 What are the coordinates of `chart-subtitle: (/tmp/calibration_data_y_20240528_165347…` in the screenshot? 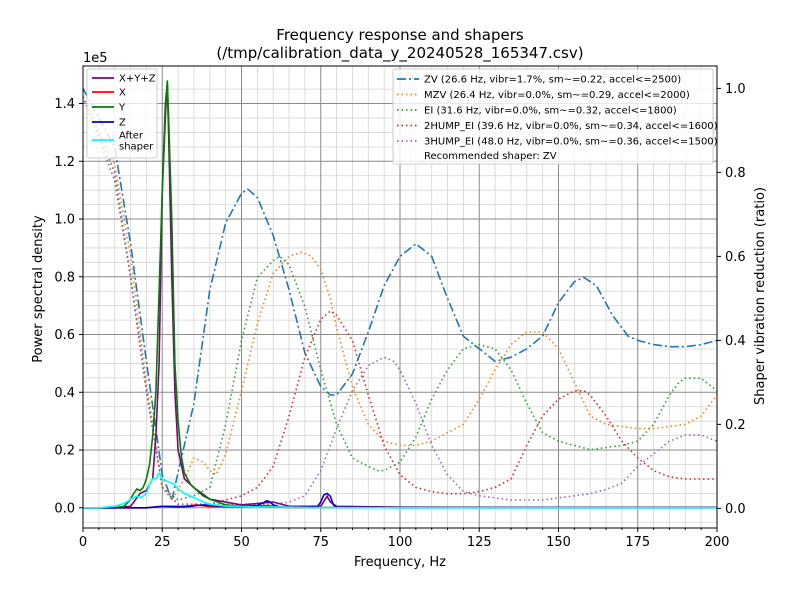 It's located at (399, 53).